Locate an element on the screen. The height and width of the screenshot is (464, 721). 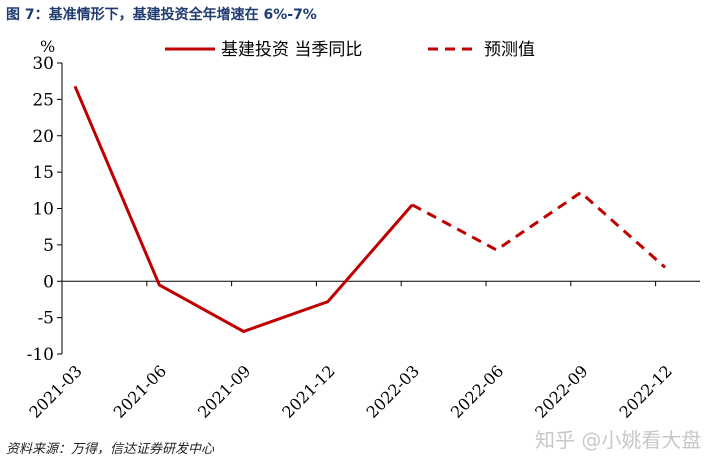
y-tick-label: 0 is located at coordinates (48, 282).